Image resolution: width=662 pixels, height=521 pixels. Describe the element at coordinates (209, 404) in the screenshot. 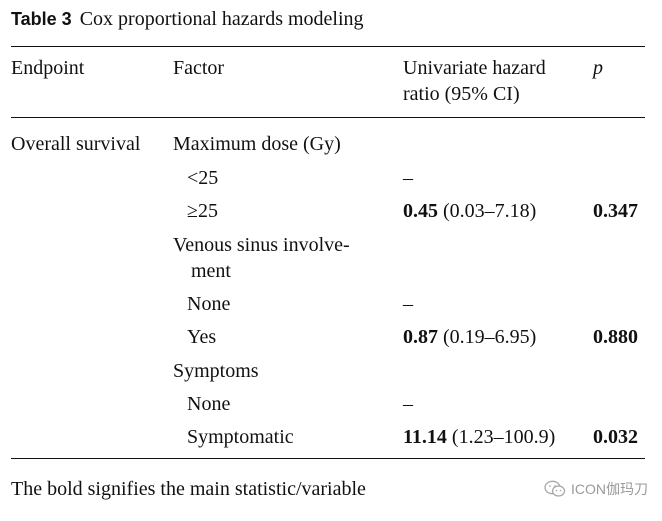

I see `level-symptoms-none: None` at that location.